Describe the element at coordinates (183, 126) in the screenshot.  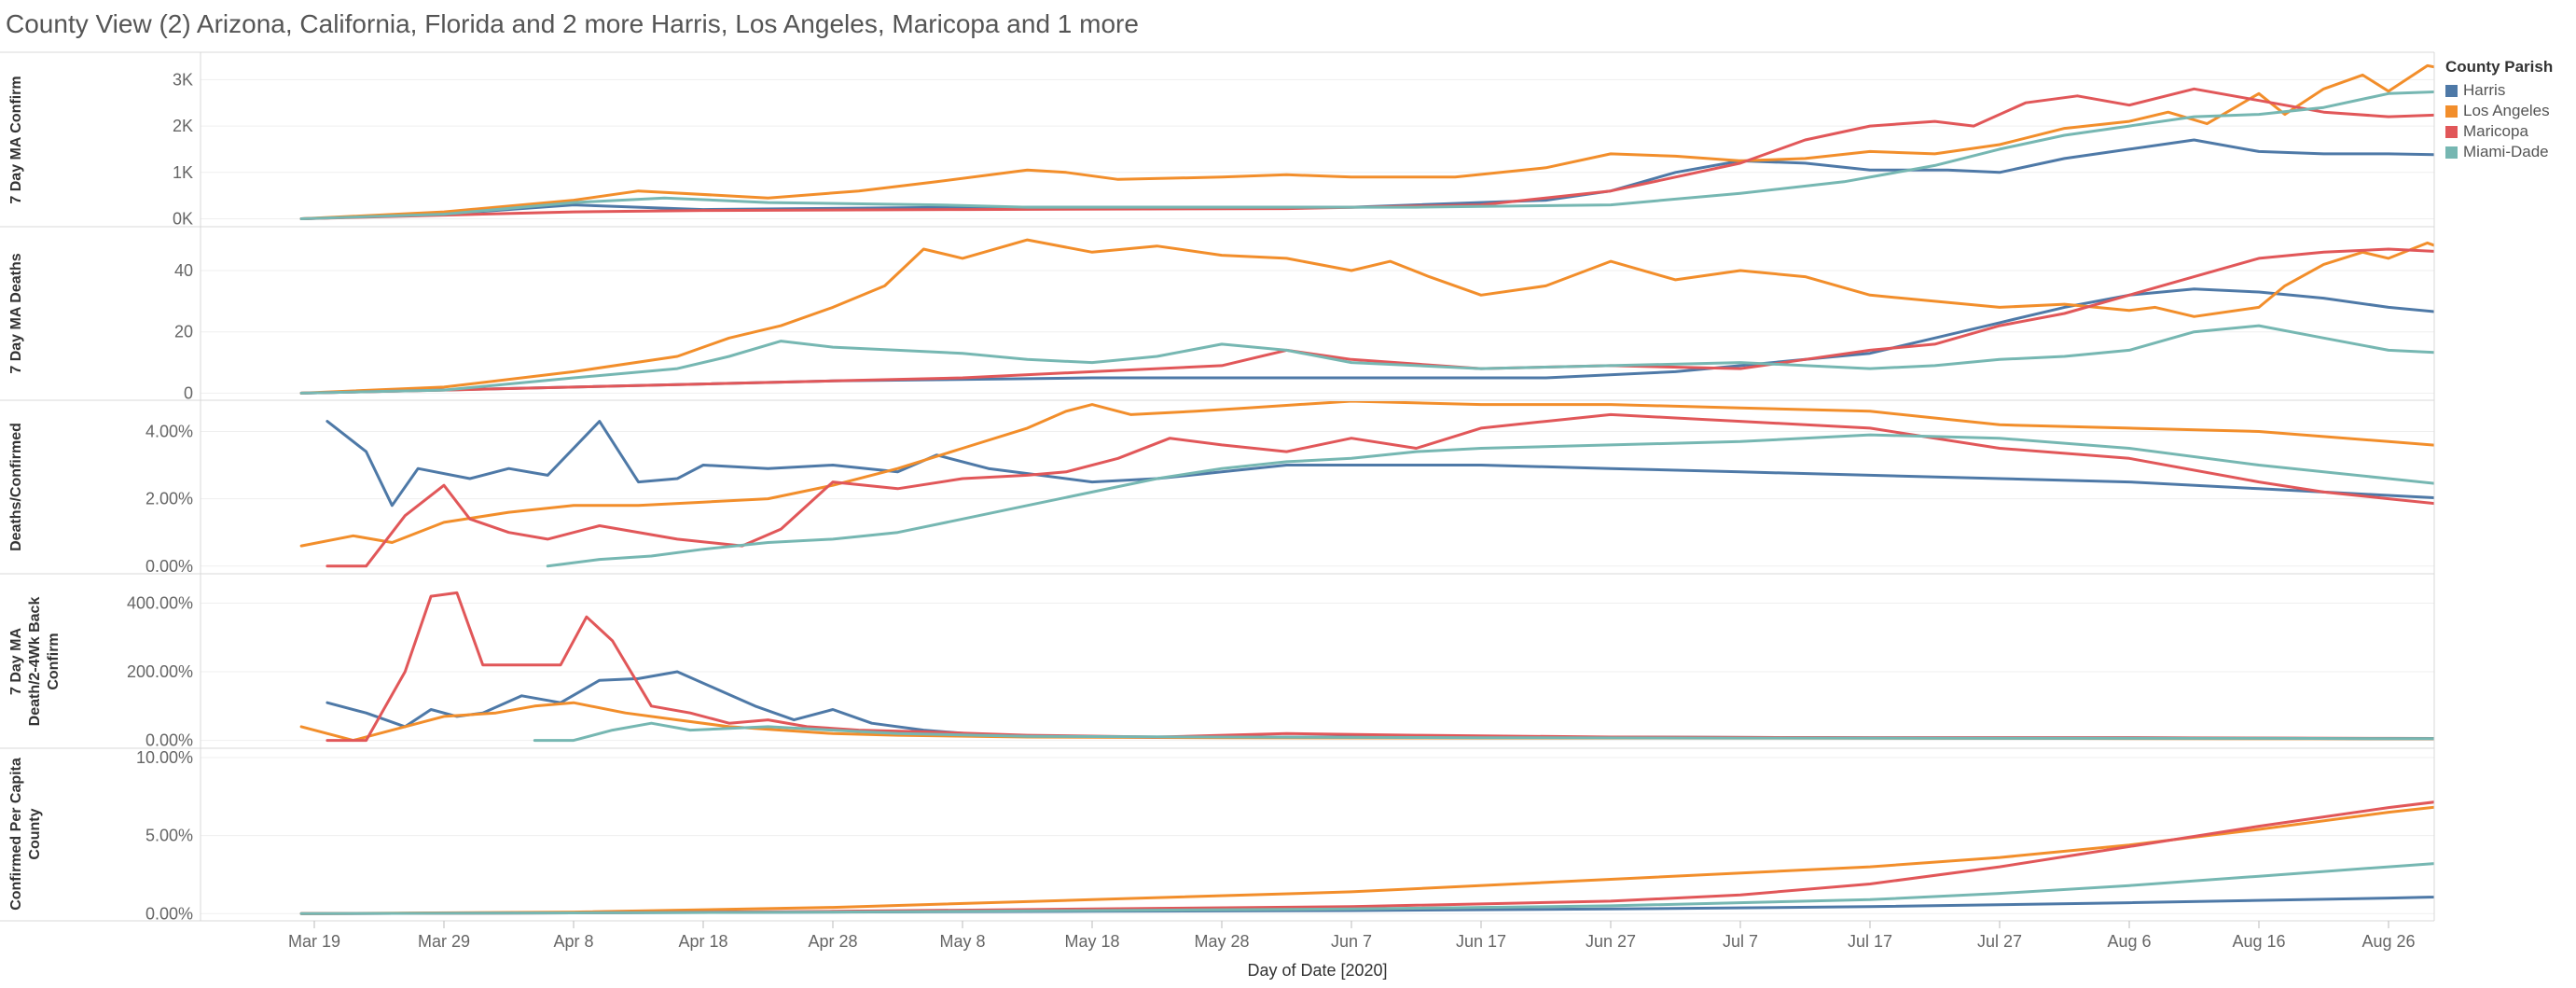
I see `y-tick-label: 2K` at that location.